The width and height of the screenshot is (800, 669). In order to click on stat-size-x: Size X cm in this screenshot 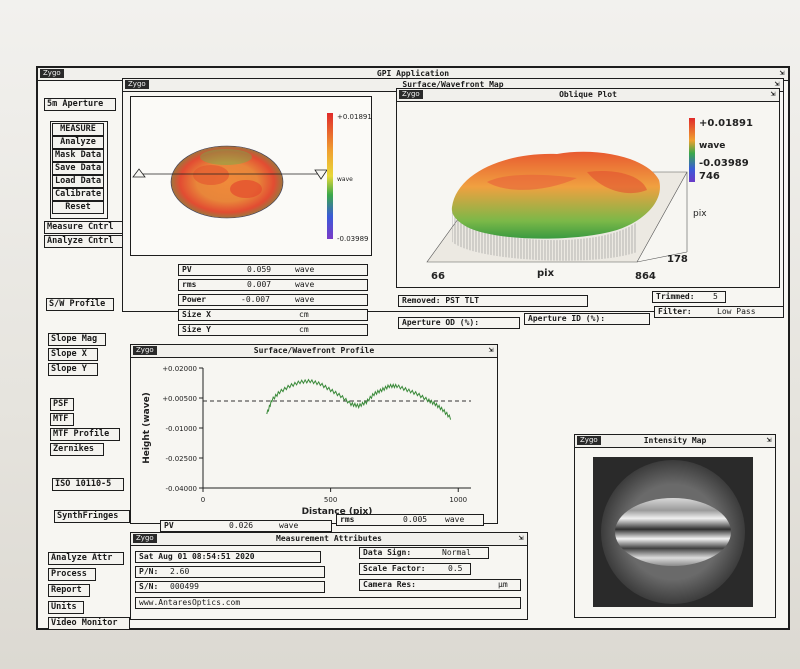, I will do `click(273, 315)`.